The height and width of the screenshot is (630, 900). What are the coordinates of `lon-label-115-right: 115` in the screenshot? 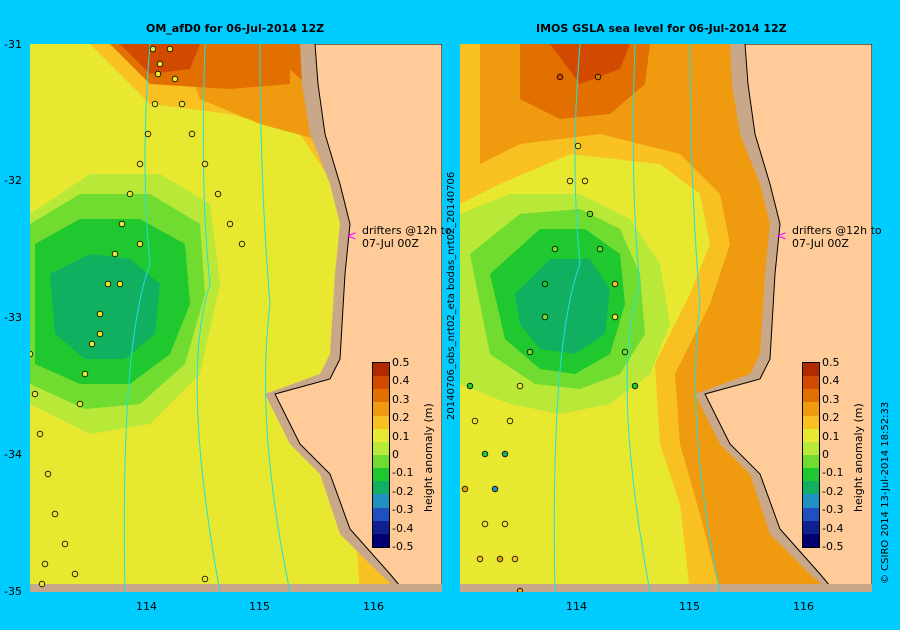 It's located at (689, 606).